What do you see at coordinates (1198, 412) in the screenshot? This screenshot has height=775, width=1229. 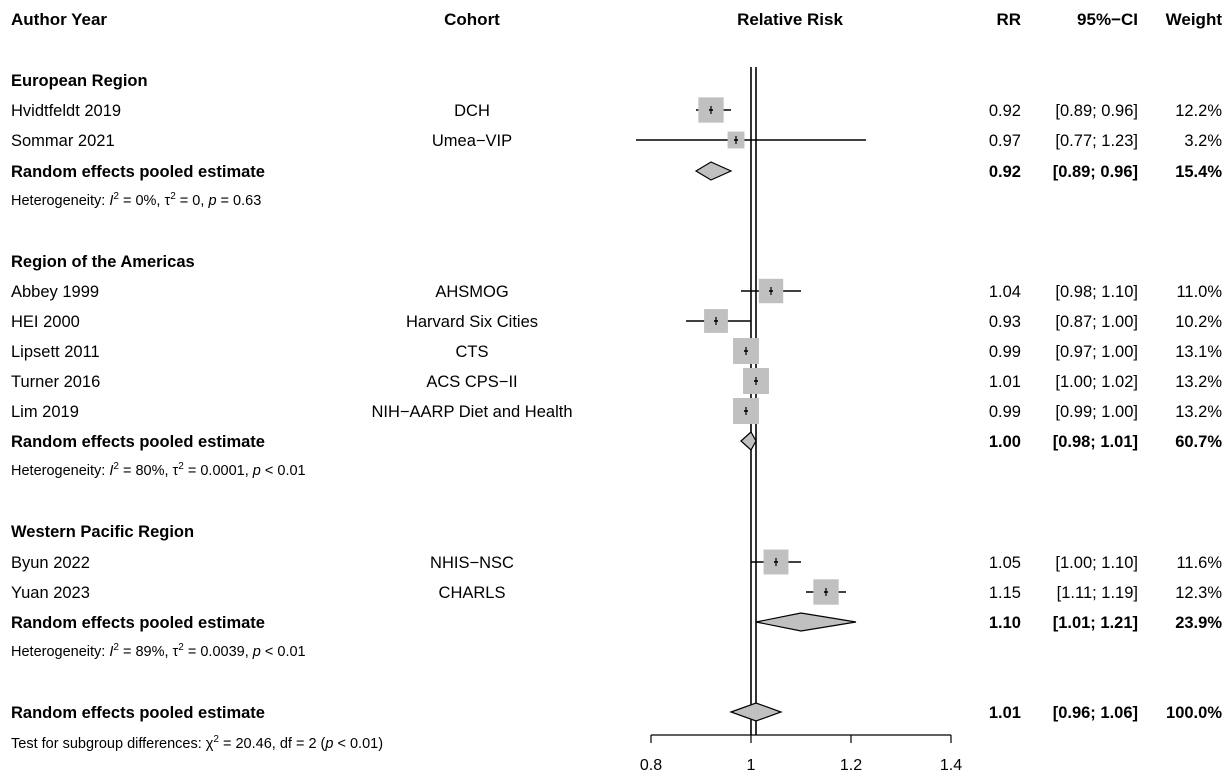 I see `group-2-study-5-weight: 13.2%` at bounding box center [1198, 412].